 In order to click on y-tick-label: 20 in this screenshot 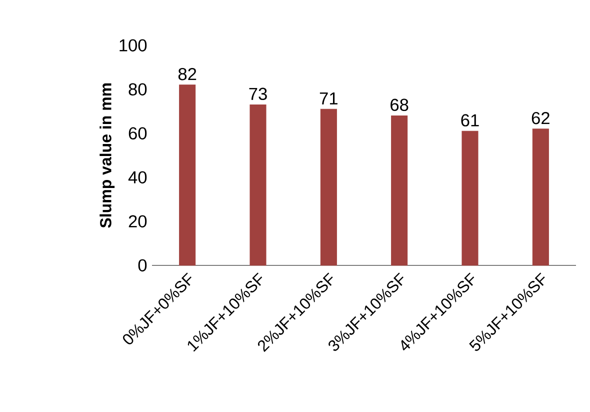, I will do `click(137, 221)`.